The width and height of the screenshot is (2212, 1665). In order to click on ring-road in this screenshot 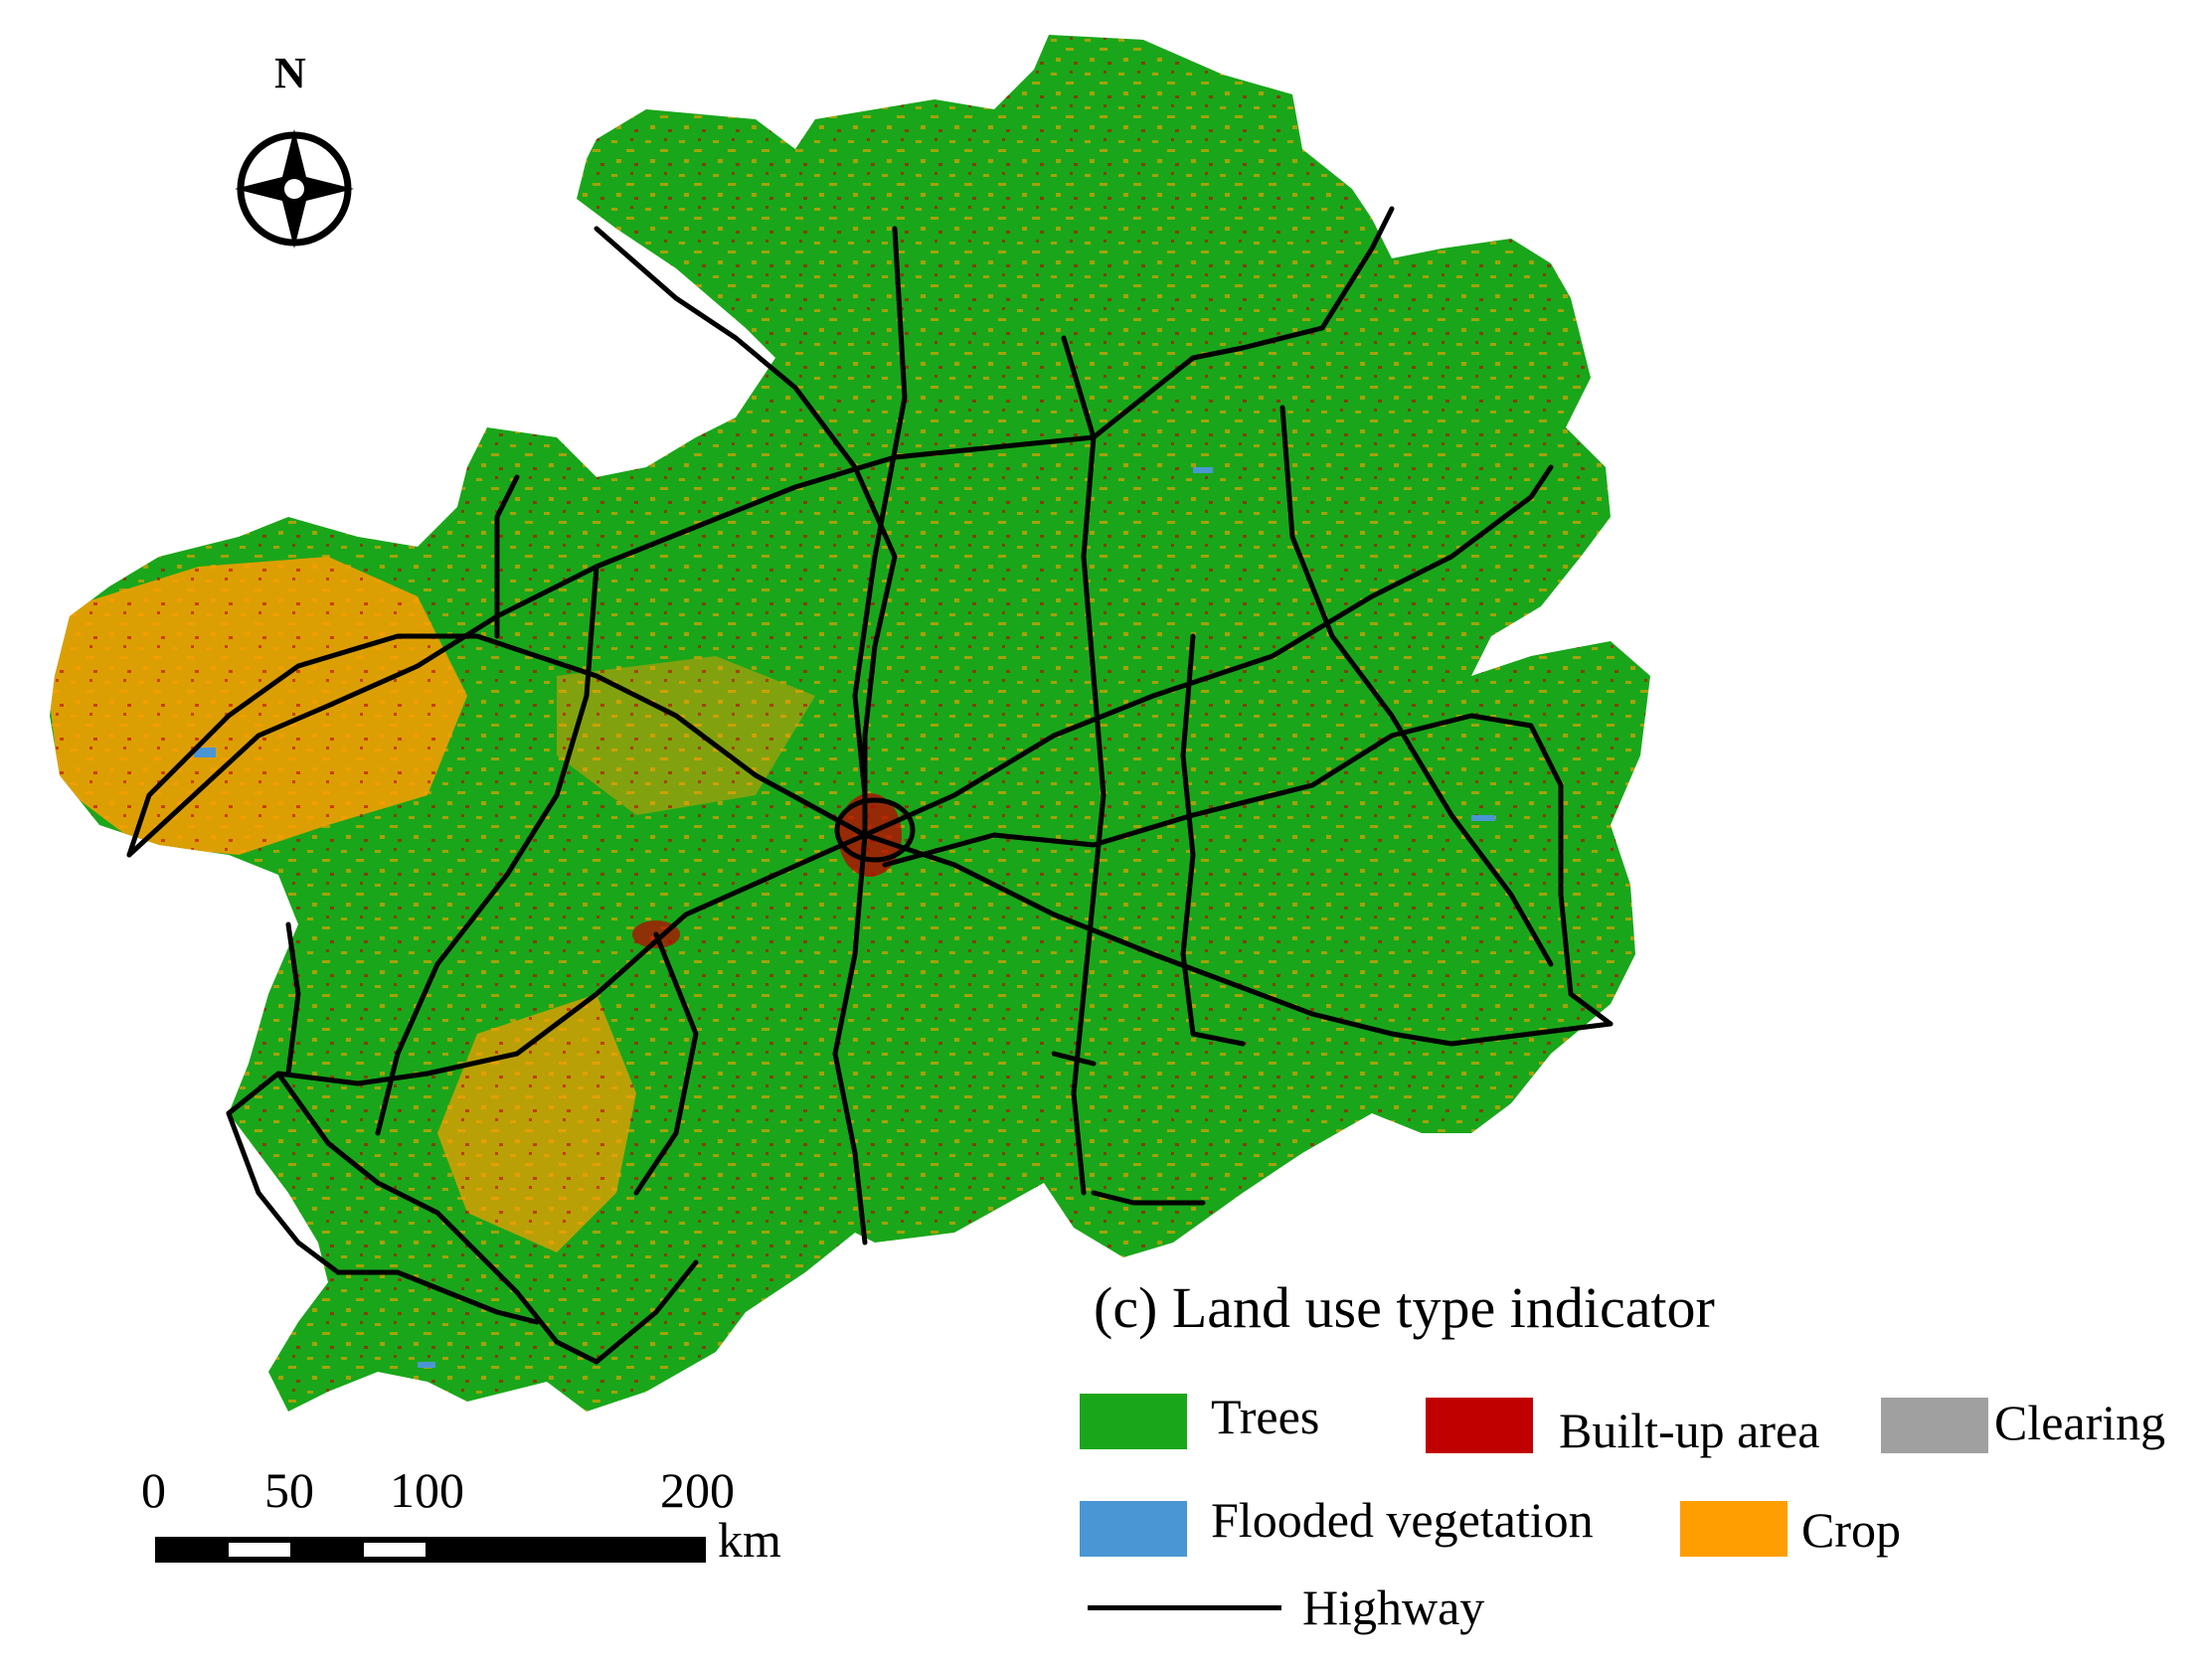, I will do `click(875, 830)`.